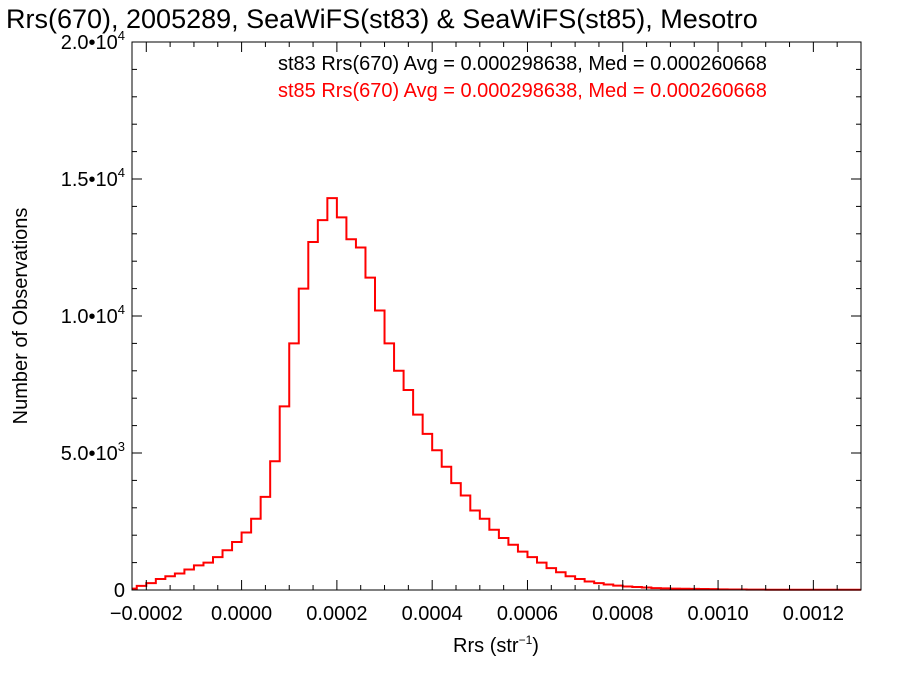  What do you see at coordinates (89, 317) in the screenshot?
I see `y-tick-mantissa: 1.0•10` at bounding box center [89, 317].